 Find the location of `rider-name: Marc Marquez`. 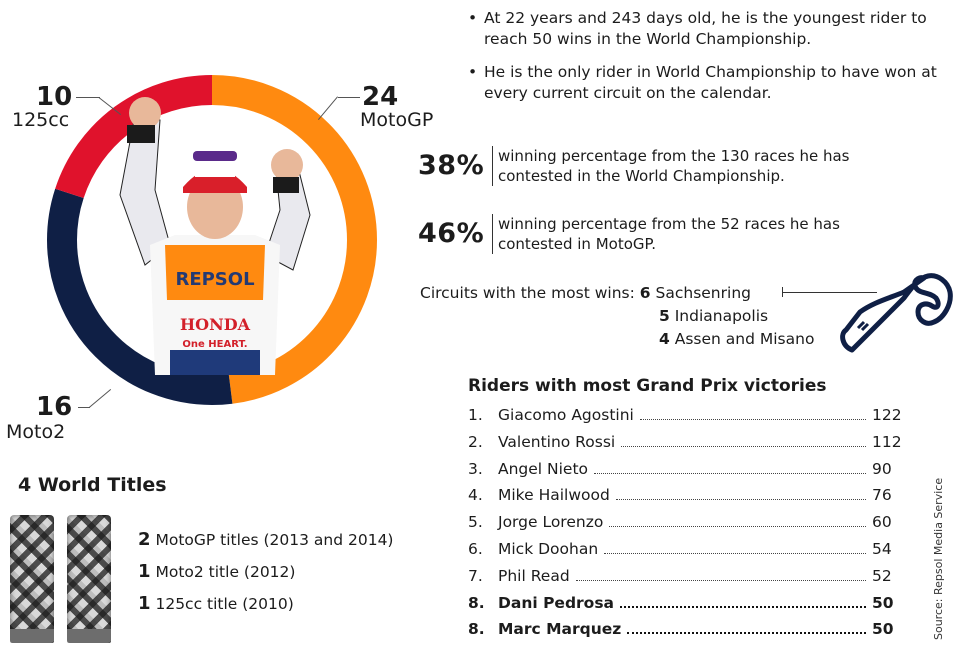

rider-name: Marc Marquez is located at coordinates (560, 629).